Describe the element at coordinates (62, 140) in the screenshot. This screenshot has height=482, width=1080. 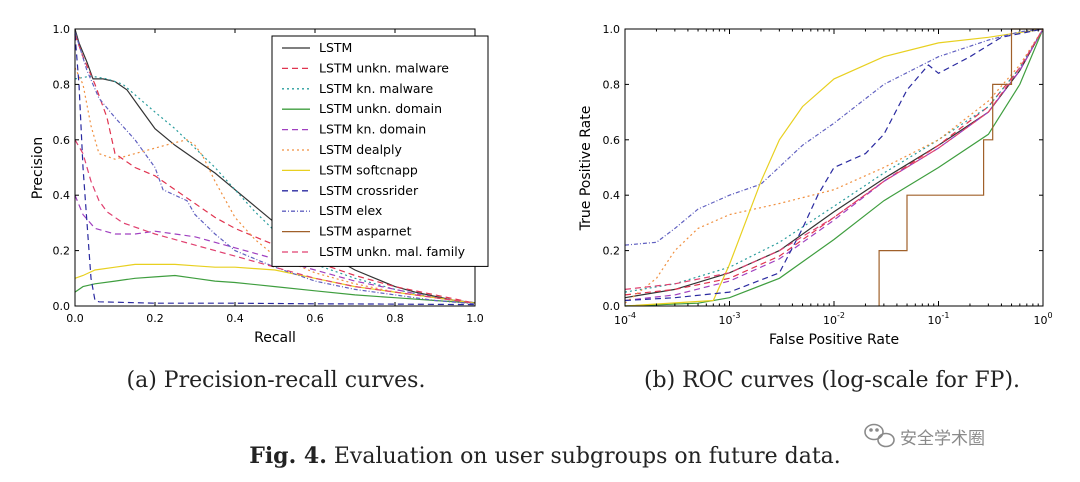
I see `pr-y-tick-label: 0.6` at that location.